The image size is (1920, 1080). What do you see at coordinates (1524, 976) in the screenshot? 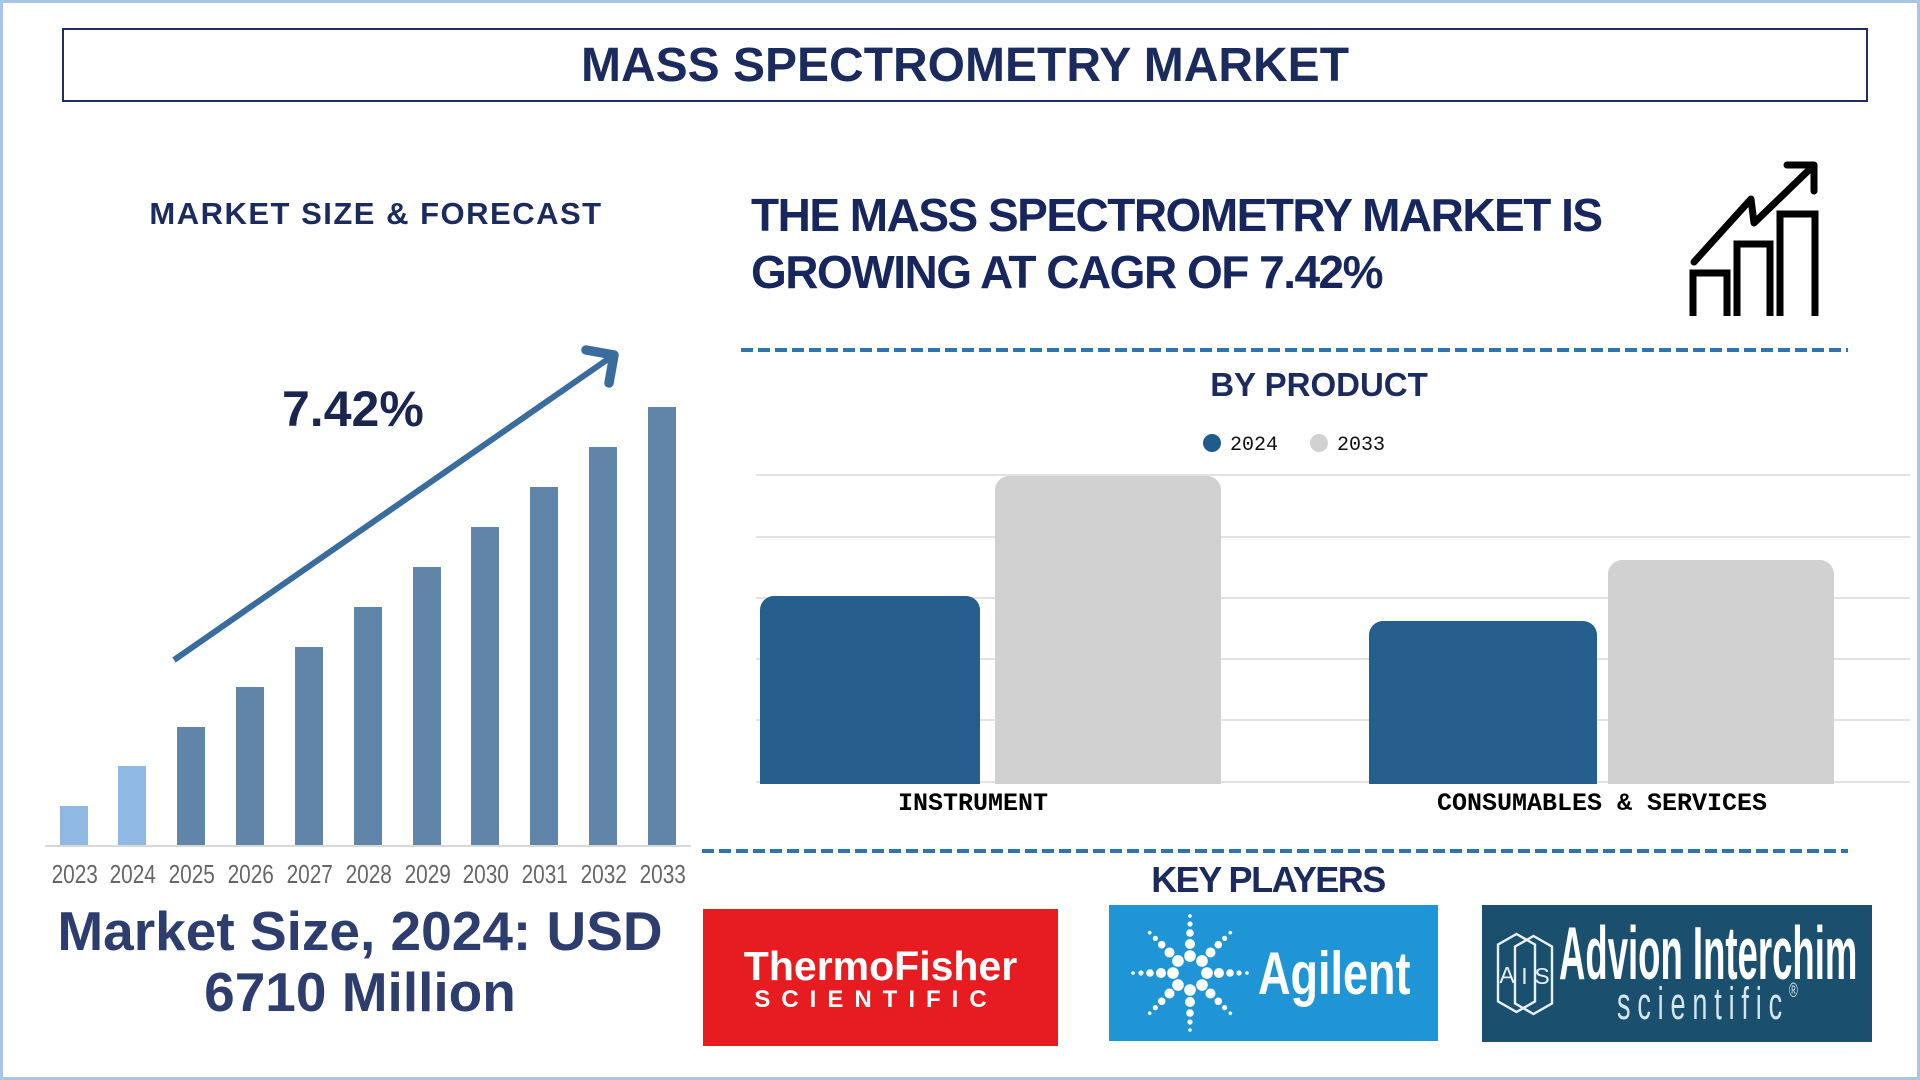
I see `svg-text: I` at bounding box center [1524, 976].